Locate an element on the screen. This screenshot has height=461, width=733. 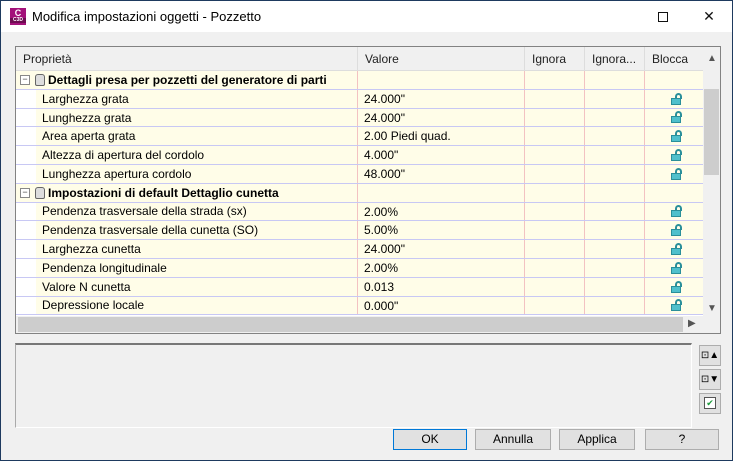
horizontal-scrollbar: ▶ is located at coordinates (368, 324).